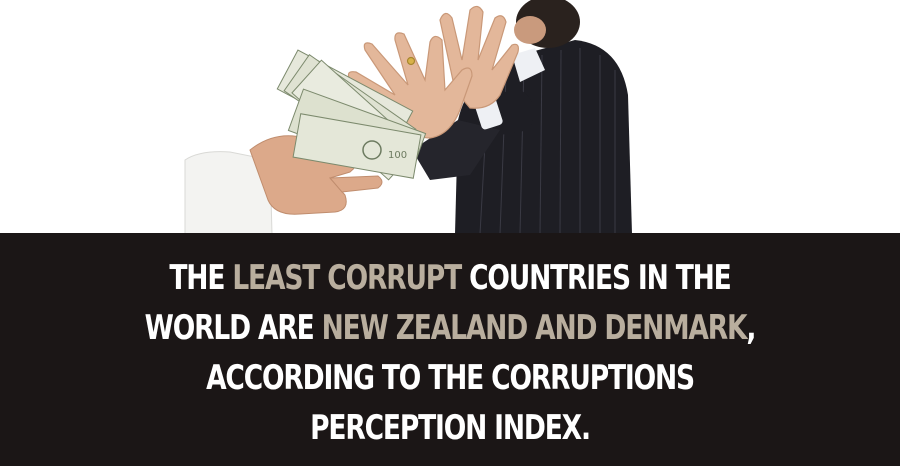 This screenshot has width=900, height=466. What do you see at coordinates (596, 277) in the screenshot?
I see `caption-text: COUNTRIES IN THE` at bounding box center [596, 277].